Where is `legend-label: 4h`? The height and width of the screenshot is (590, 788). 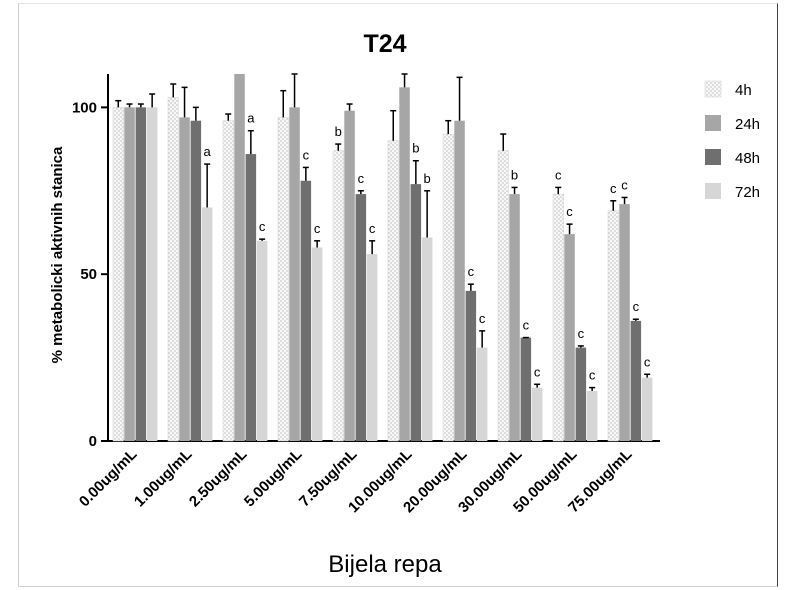 legend-label: 4h is located at coordinates (743, 90).